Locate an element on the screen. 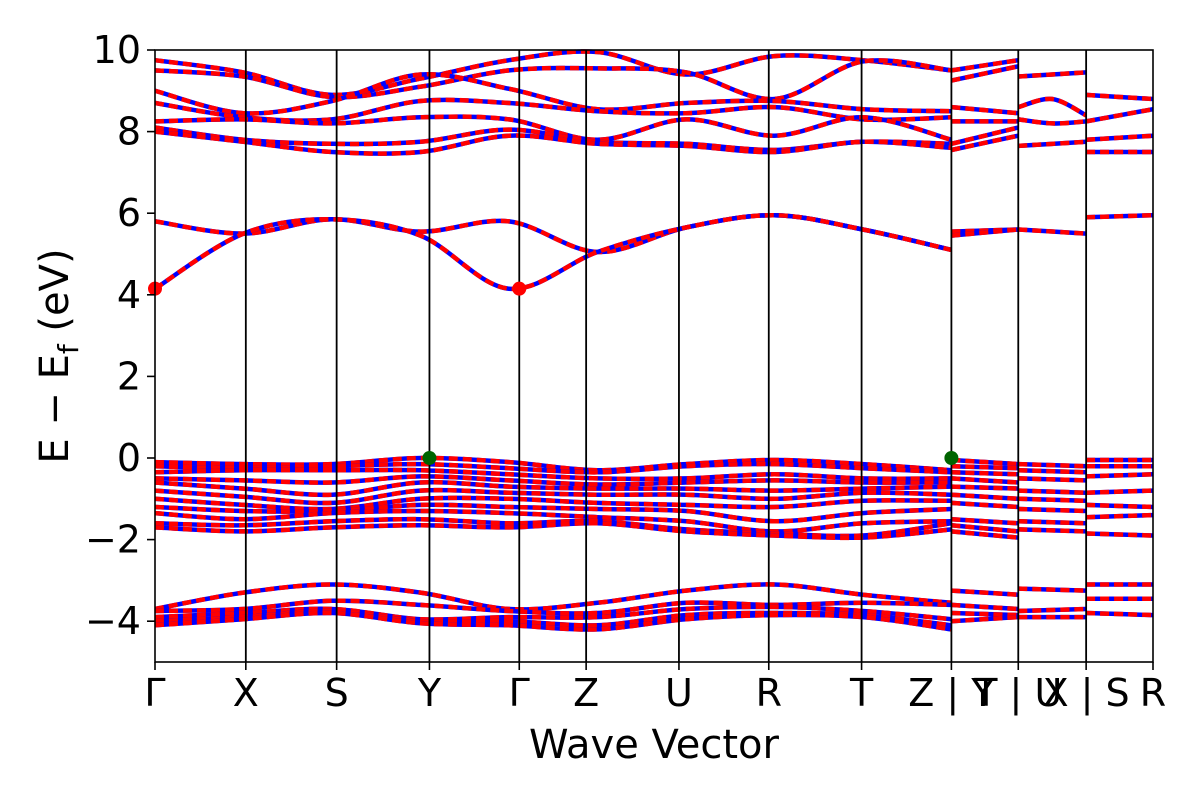  x-tick-label: Z | Y is located at coordinates (951, 693).